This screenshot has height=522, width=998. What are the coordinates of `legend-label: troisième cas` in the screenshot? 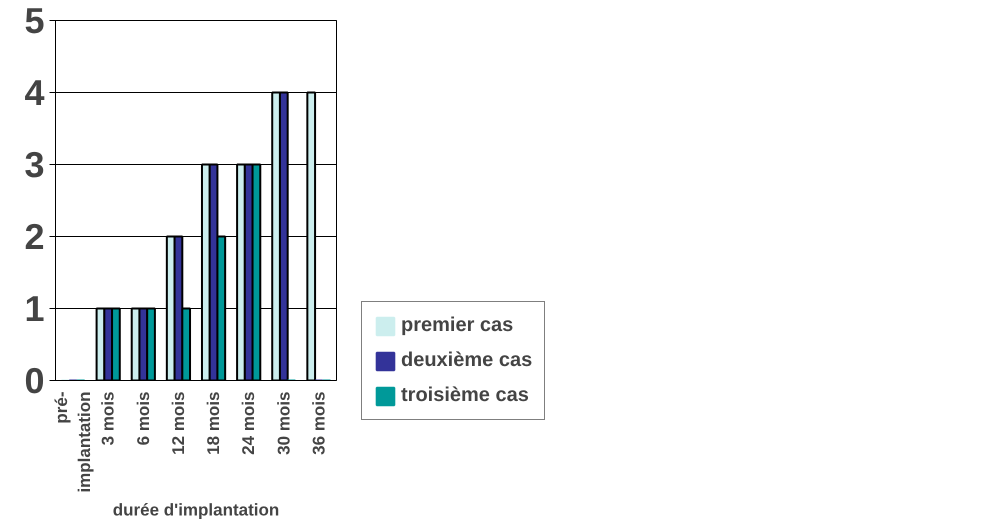 It's located at (465, 395).